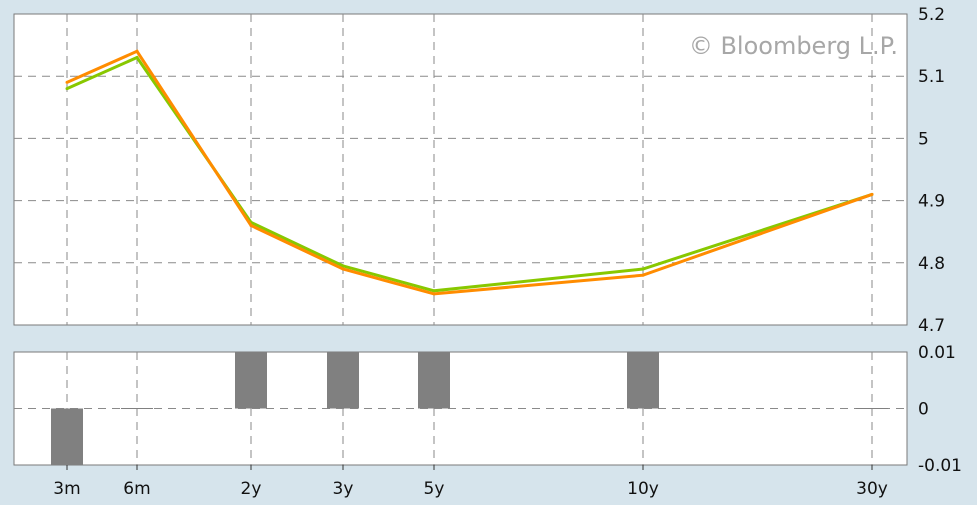  I want to click on x-tick-label: 30y, so click(872, 489).